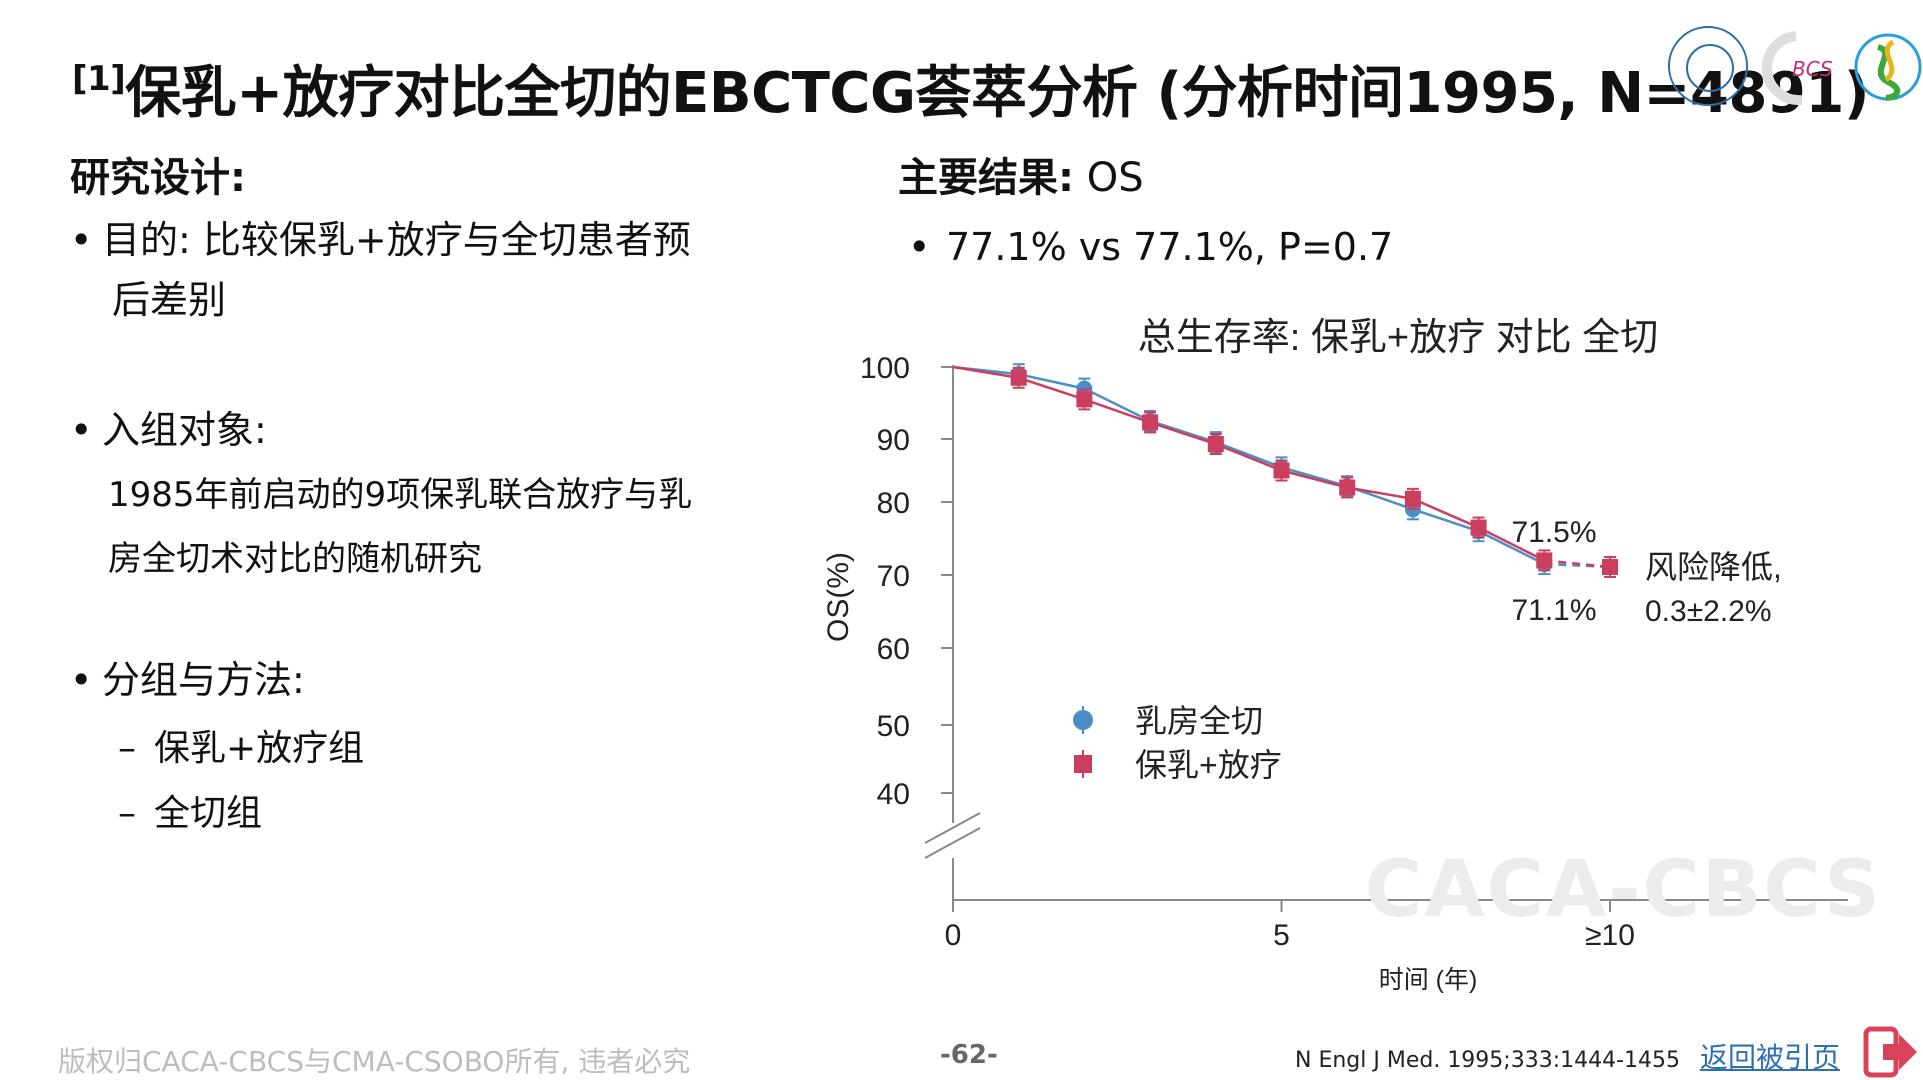  Describe the element at coordinates (1708, 611) in the screenshot. I see `annotation-note2: 0.3±2.2%` at that location.